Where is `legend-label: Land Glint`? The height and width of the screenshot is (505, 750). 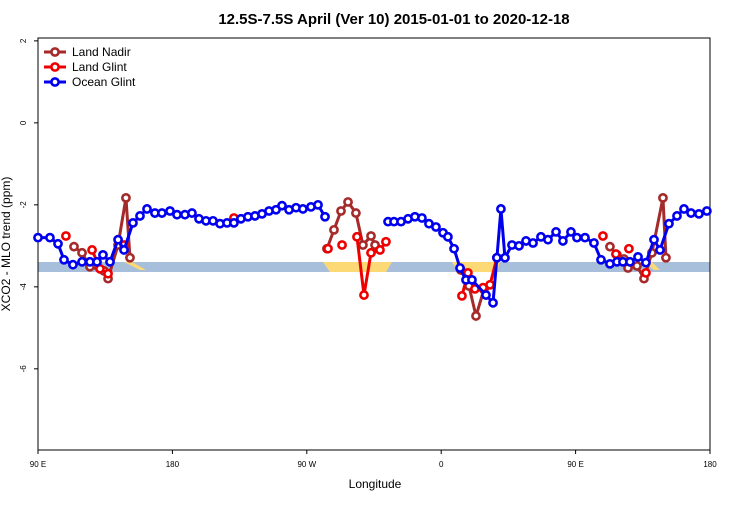 legend-label: Land Glint is located at coordinates (99, 67).